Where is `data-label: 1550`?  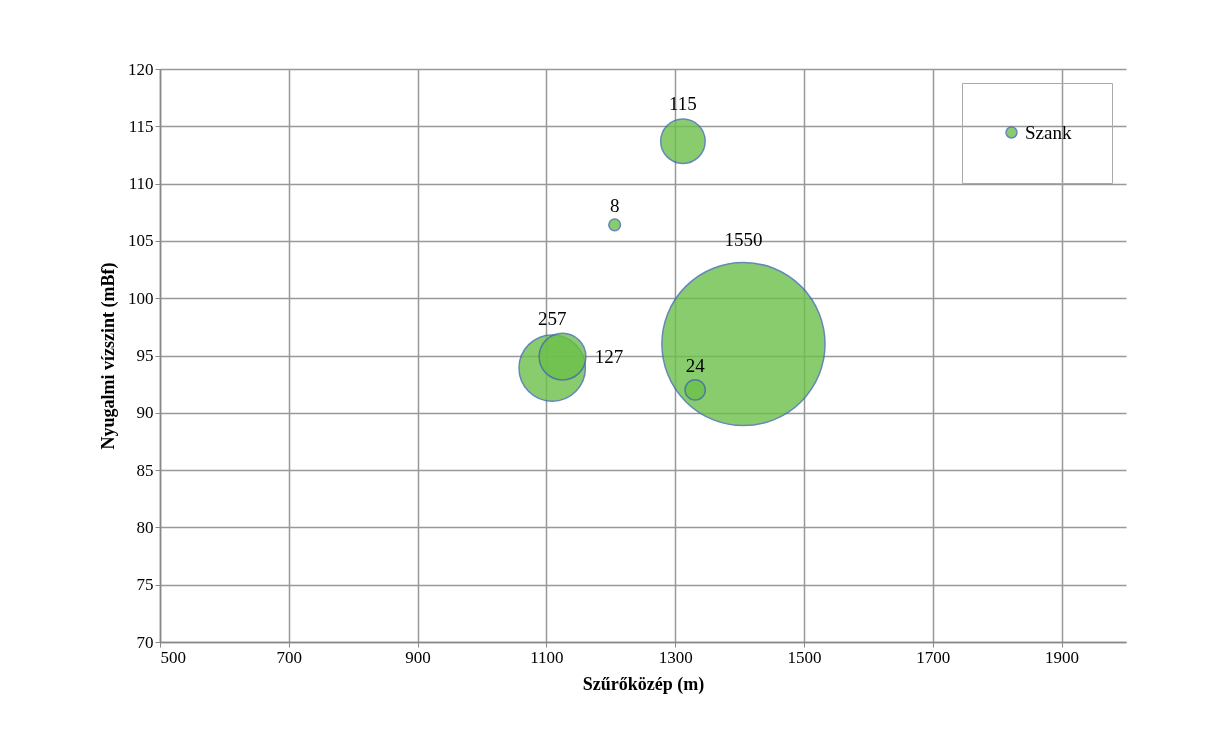
data-label: 1550 is located at coordinates (743, 240).